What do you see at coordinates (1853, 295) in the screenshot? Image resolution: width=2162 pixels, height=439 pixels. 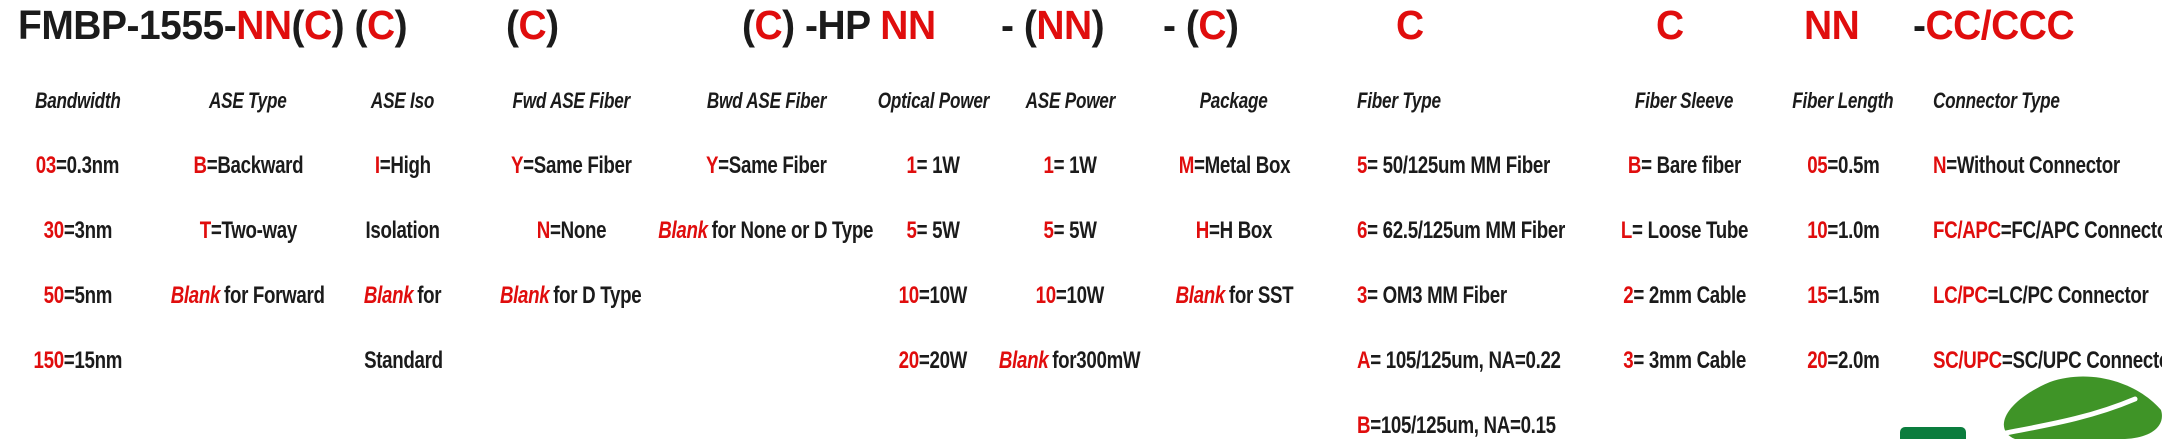 I see `option-text: =1.5m` at bounding box center [1853, 295].